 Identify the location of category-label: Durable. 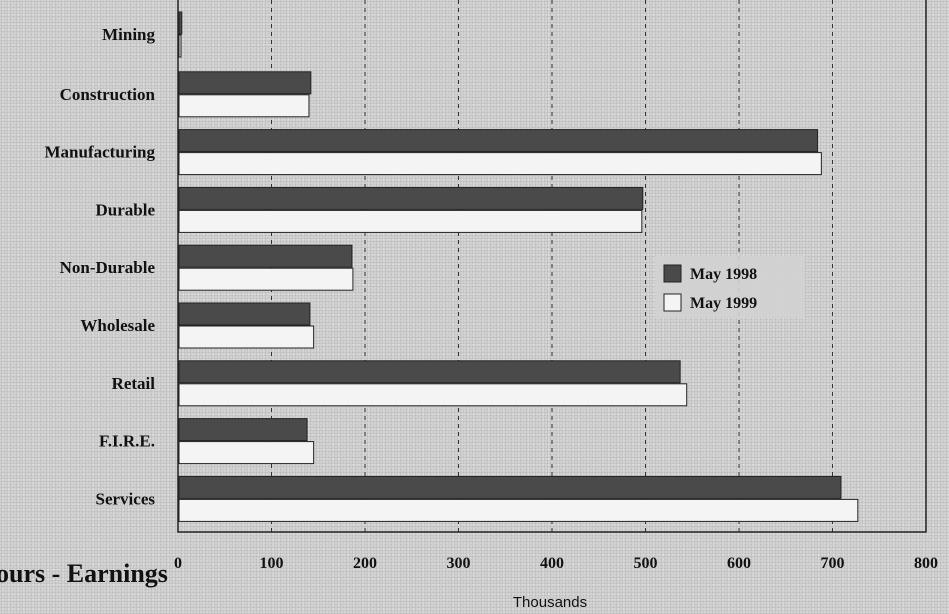
(126, 209).